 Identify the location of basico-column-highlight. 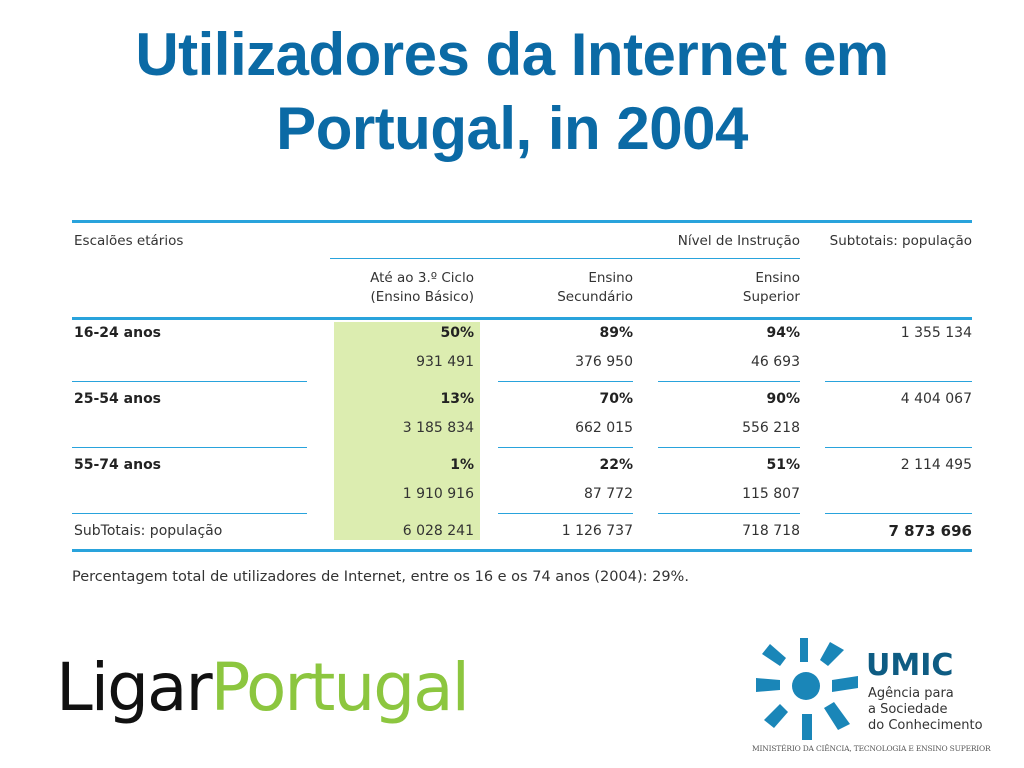
(407, 431).